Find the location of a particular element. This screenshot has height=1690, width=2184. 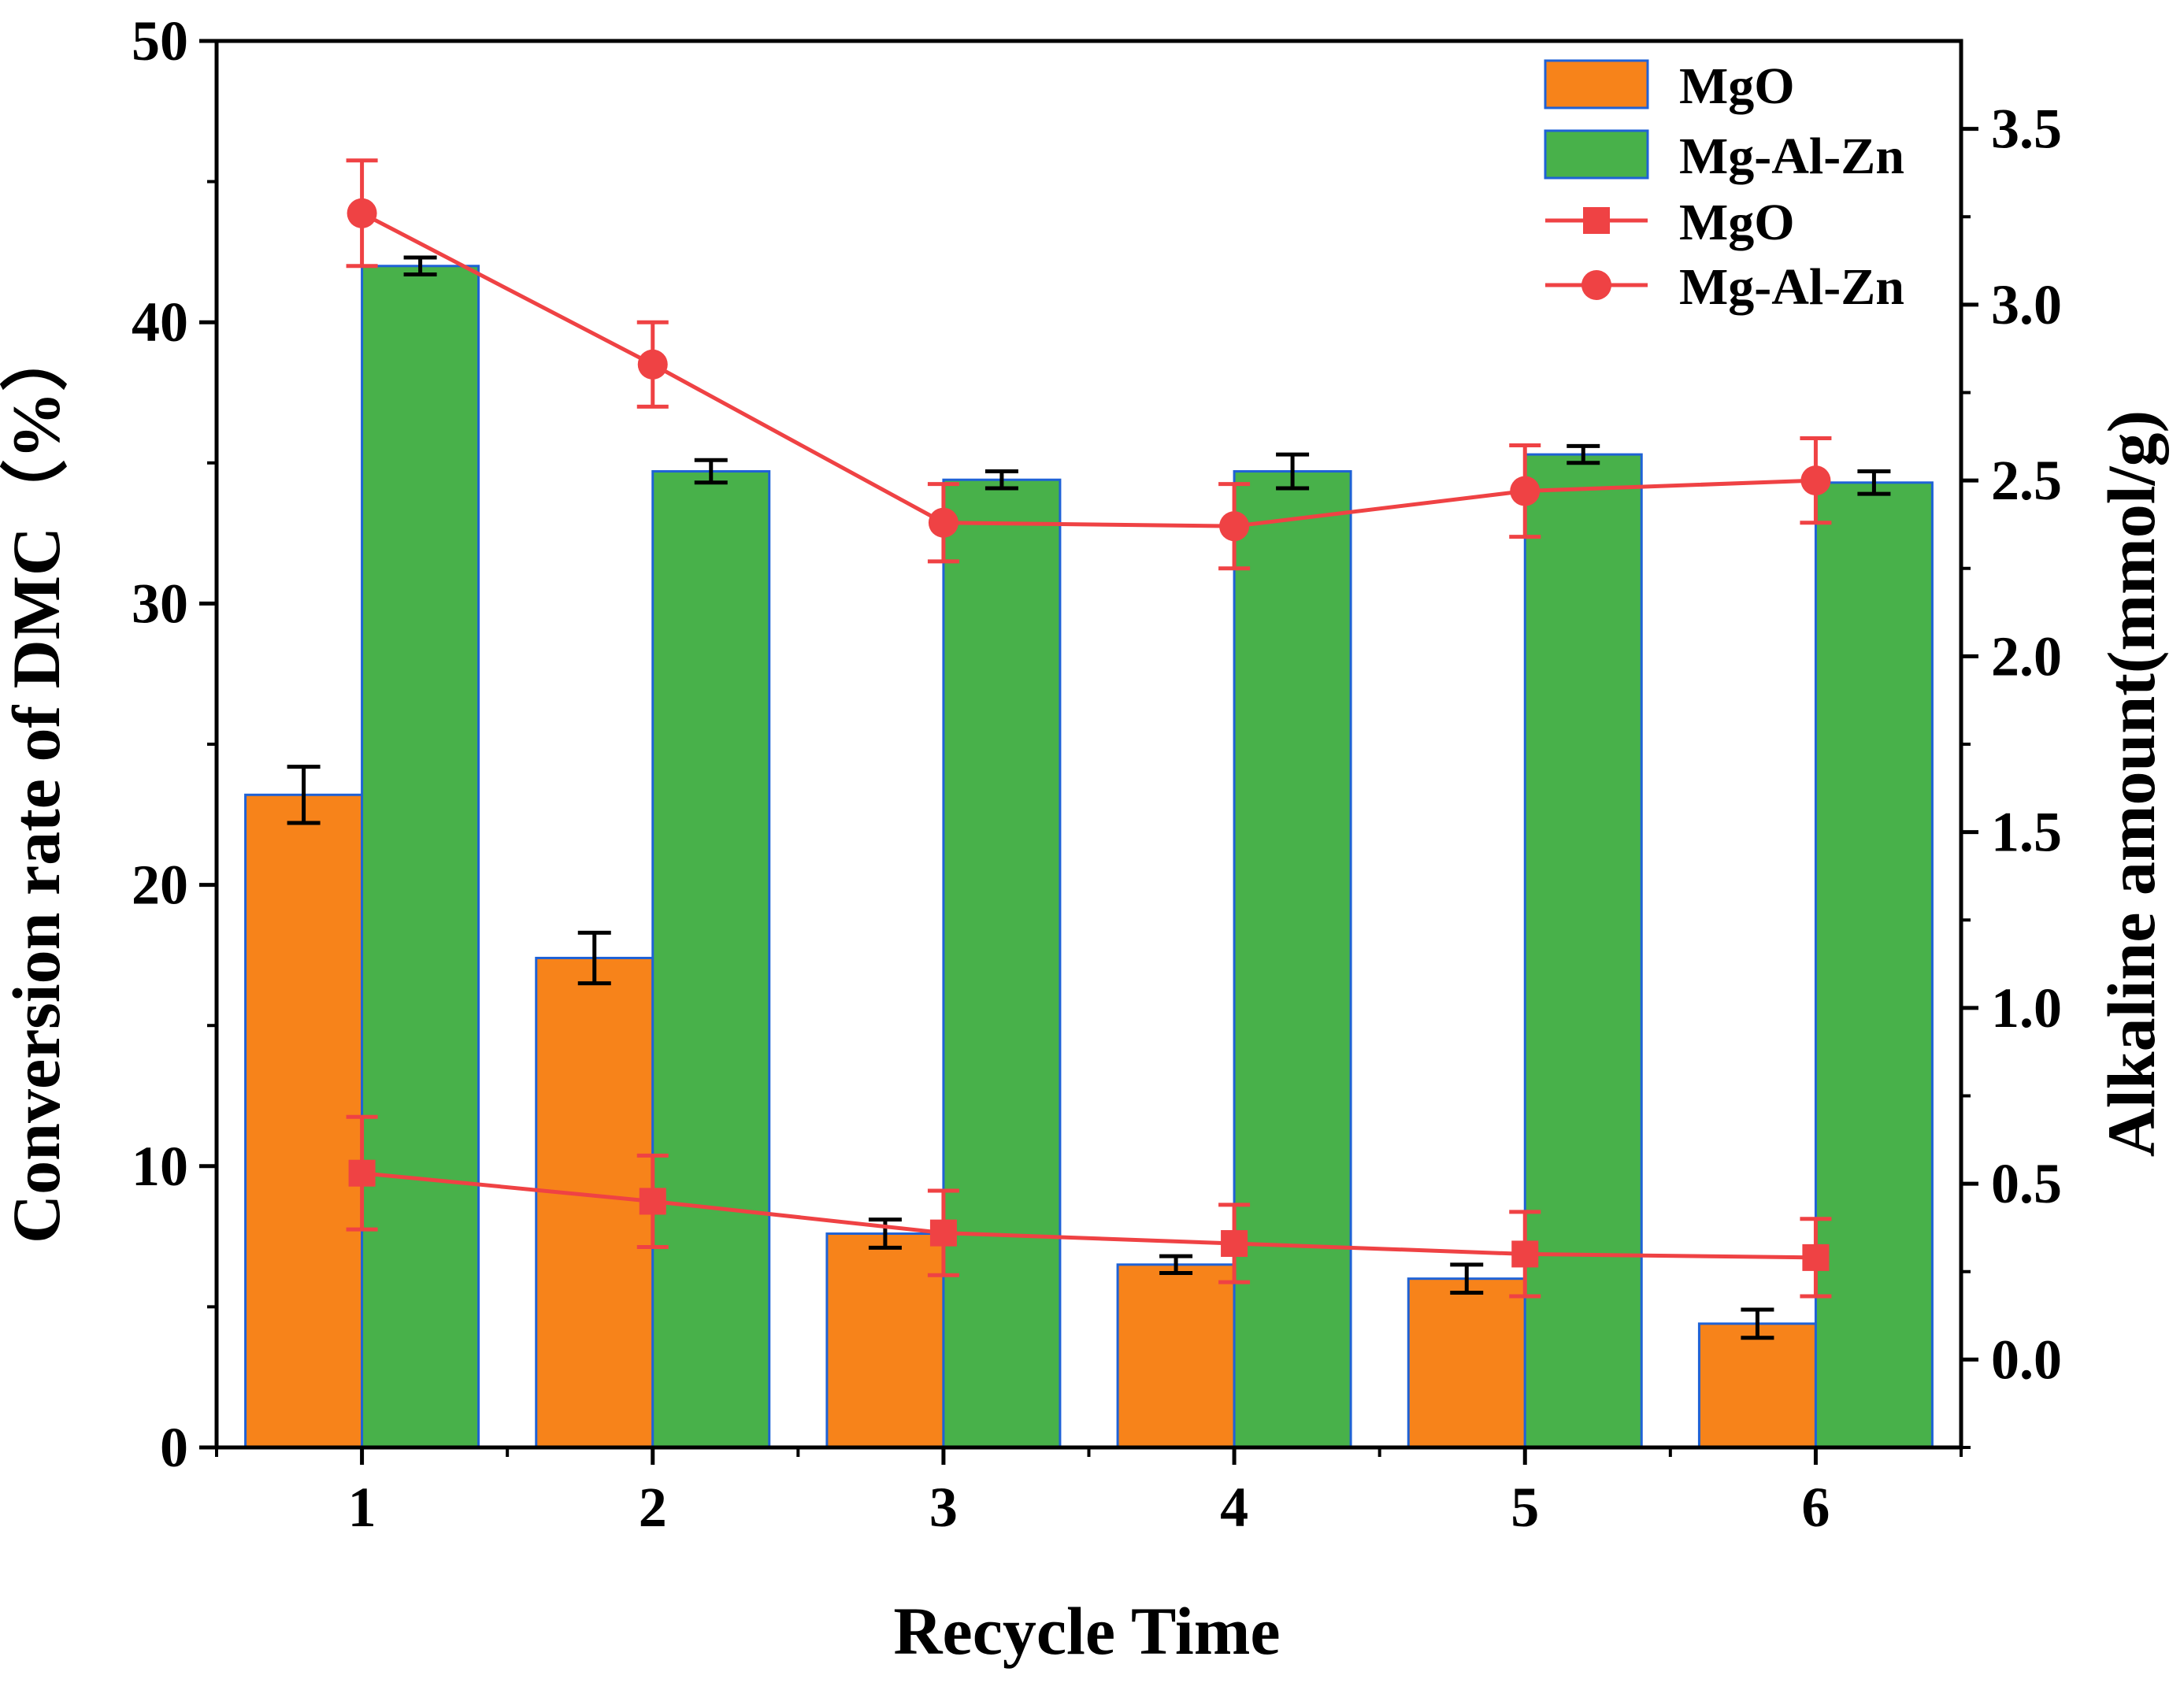

legend-label-2: Mg-Al-Zn is located at coordinates (1791, 156).